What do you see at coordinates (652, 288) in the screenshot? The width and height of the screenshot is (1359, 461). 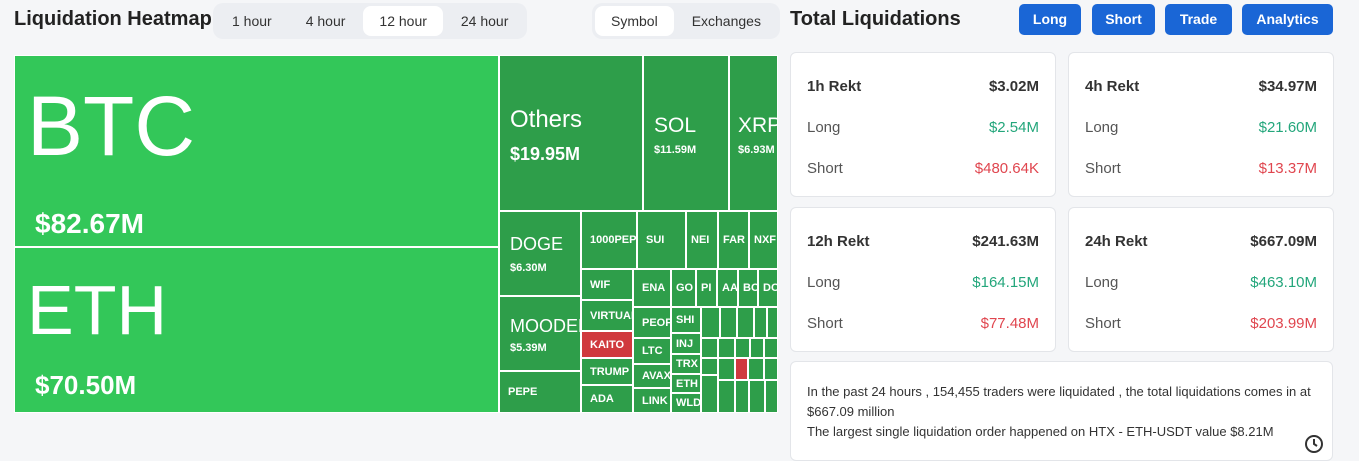 I see `tile: ENA` at bounding box center [652, 288].